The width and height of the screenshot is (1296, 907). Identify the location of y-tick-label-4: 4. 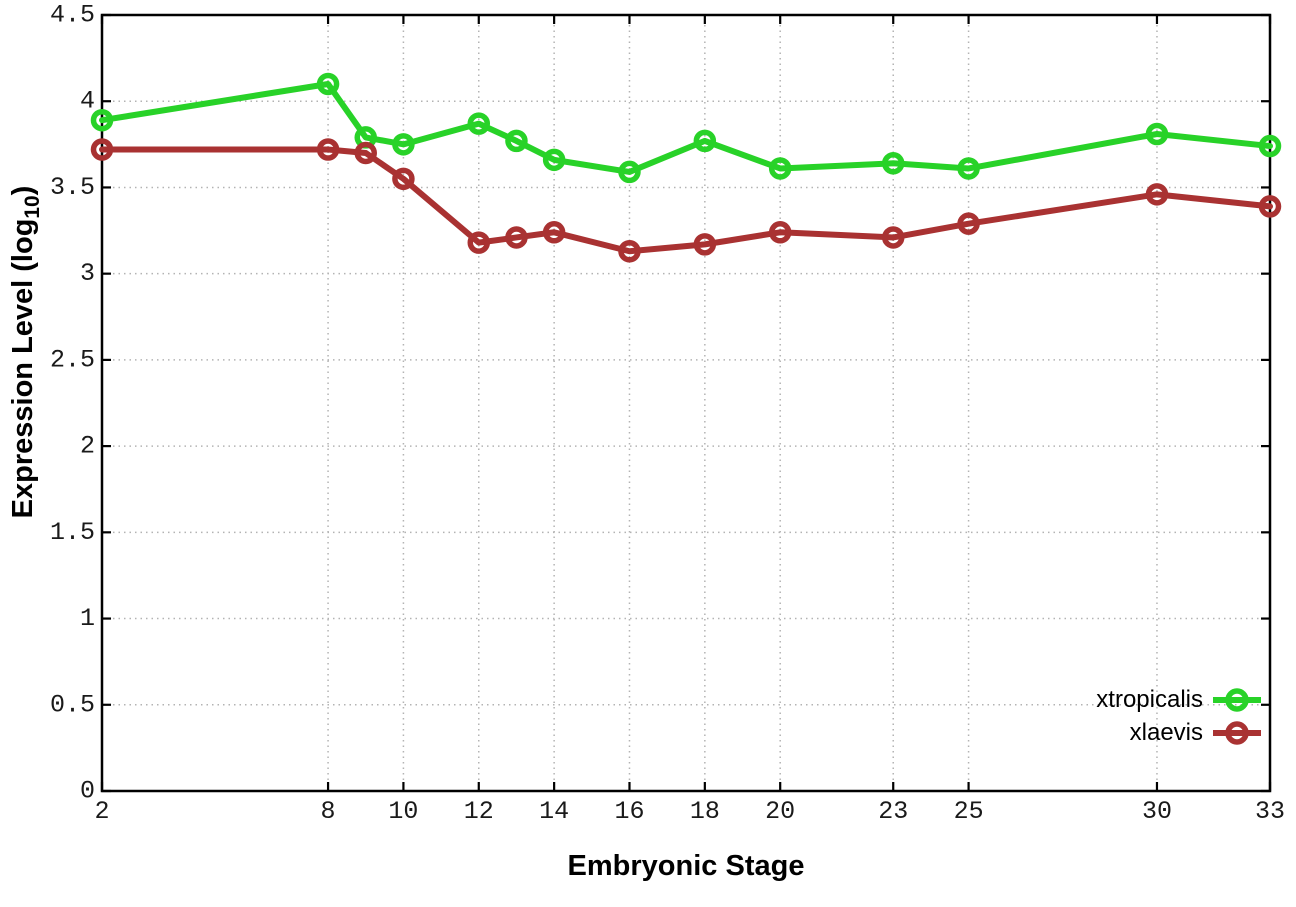
(87, 101).